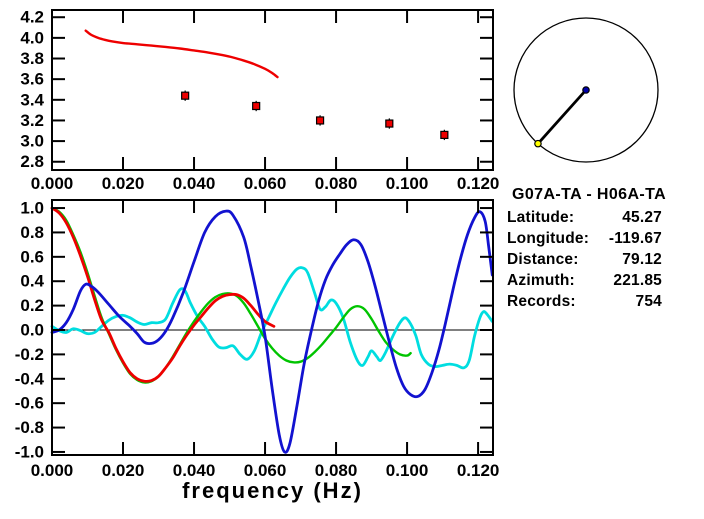 The height and width of the screenshot is (519, 704). What do you see at coordinates (32, 120) in the screenshot?
I see `y-tick-label: 3.2` at bounding box center [32, 120].